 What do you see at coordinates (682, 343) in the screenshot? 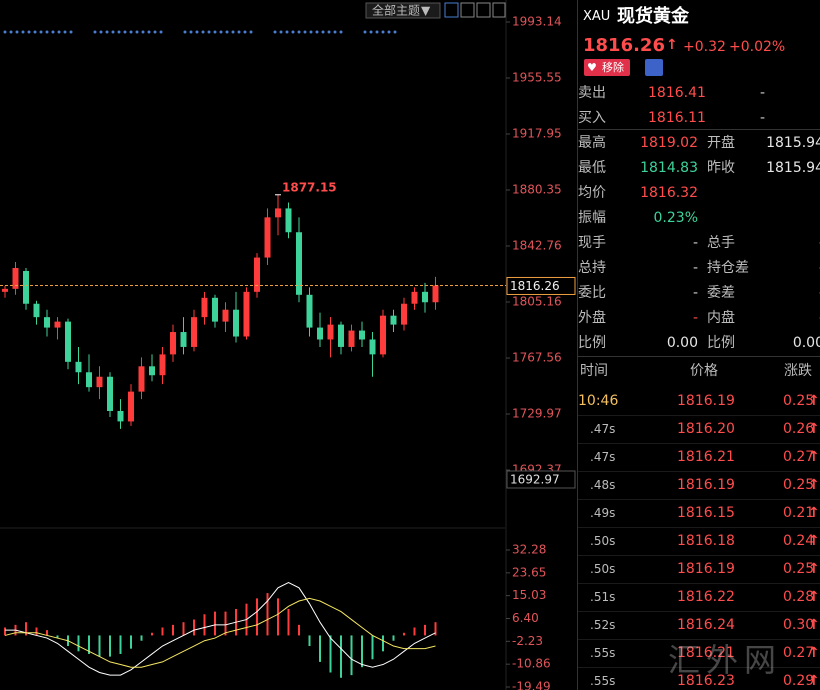
I see `quote-value: 0.00` at bounding box center [682, 343].